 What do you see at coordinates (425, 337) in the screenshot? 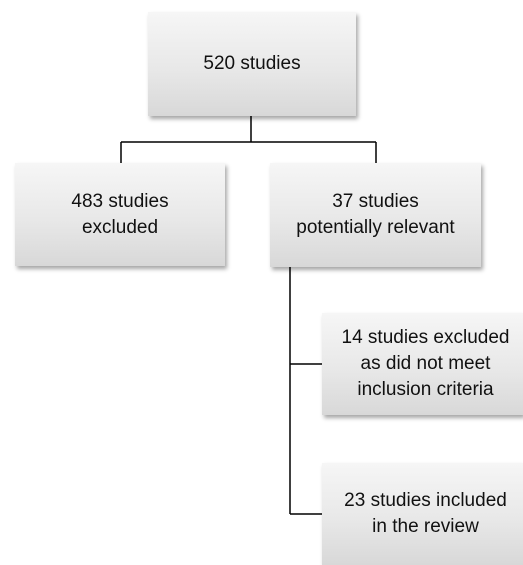
I see `box-criteria-line-1: 14 studies excluded` at bounding box center [425, 337].